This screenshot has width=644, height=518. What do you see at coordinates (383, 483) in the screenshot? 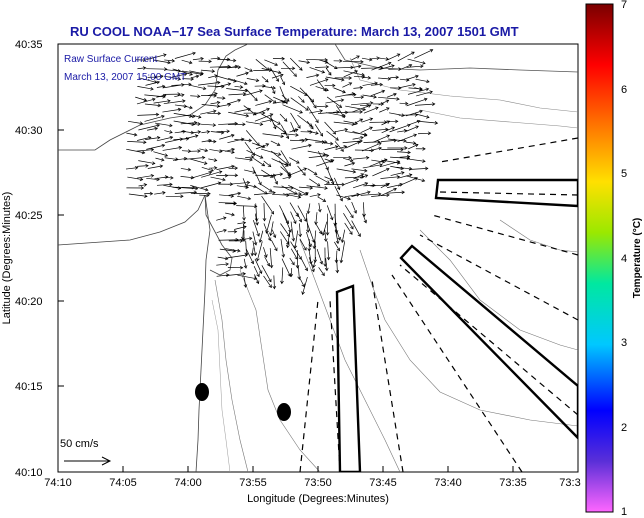
I see `x-tick-label: 73:45` at bounding box center [383, 483].